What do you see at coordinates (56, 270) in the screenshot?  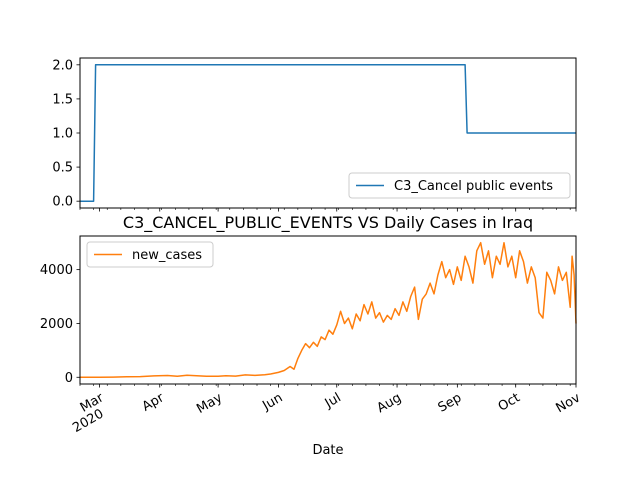 I see `y-tick-label: 4000` at bounding box center [56, 270].